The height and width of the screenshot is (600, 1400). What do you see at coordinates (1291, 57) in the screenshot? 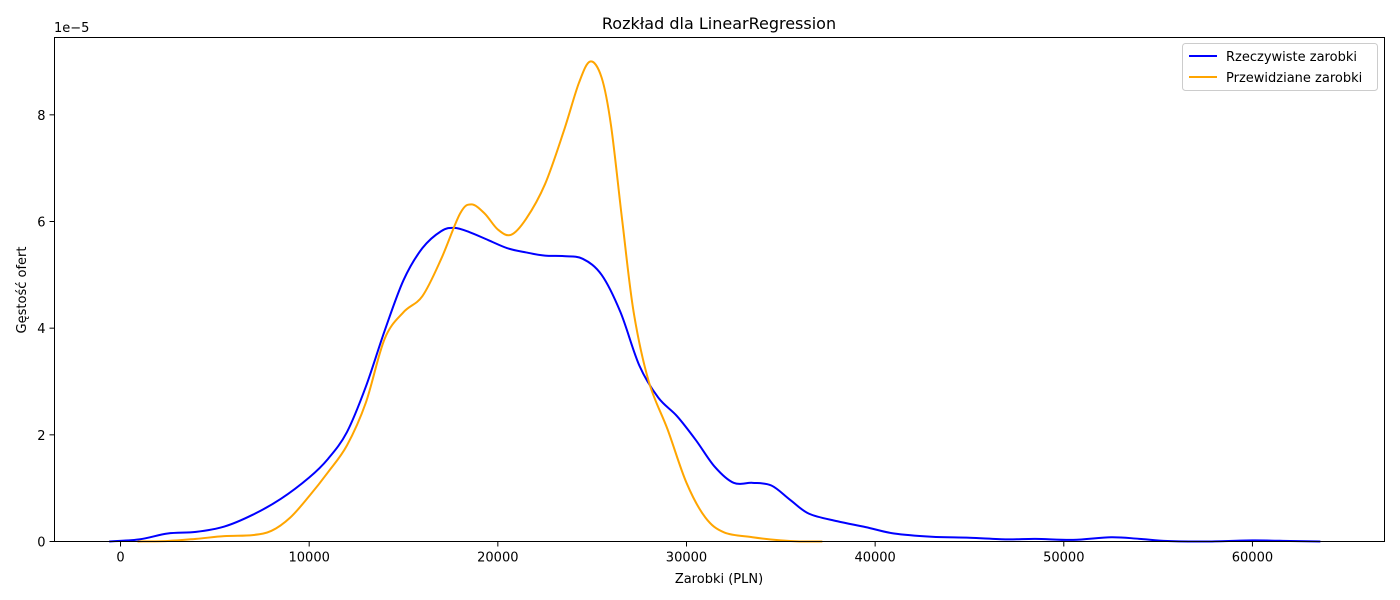
I see `legend-label-actual: Rzeczywiste zarobki` at bounding box center [1291, 57].